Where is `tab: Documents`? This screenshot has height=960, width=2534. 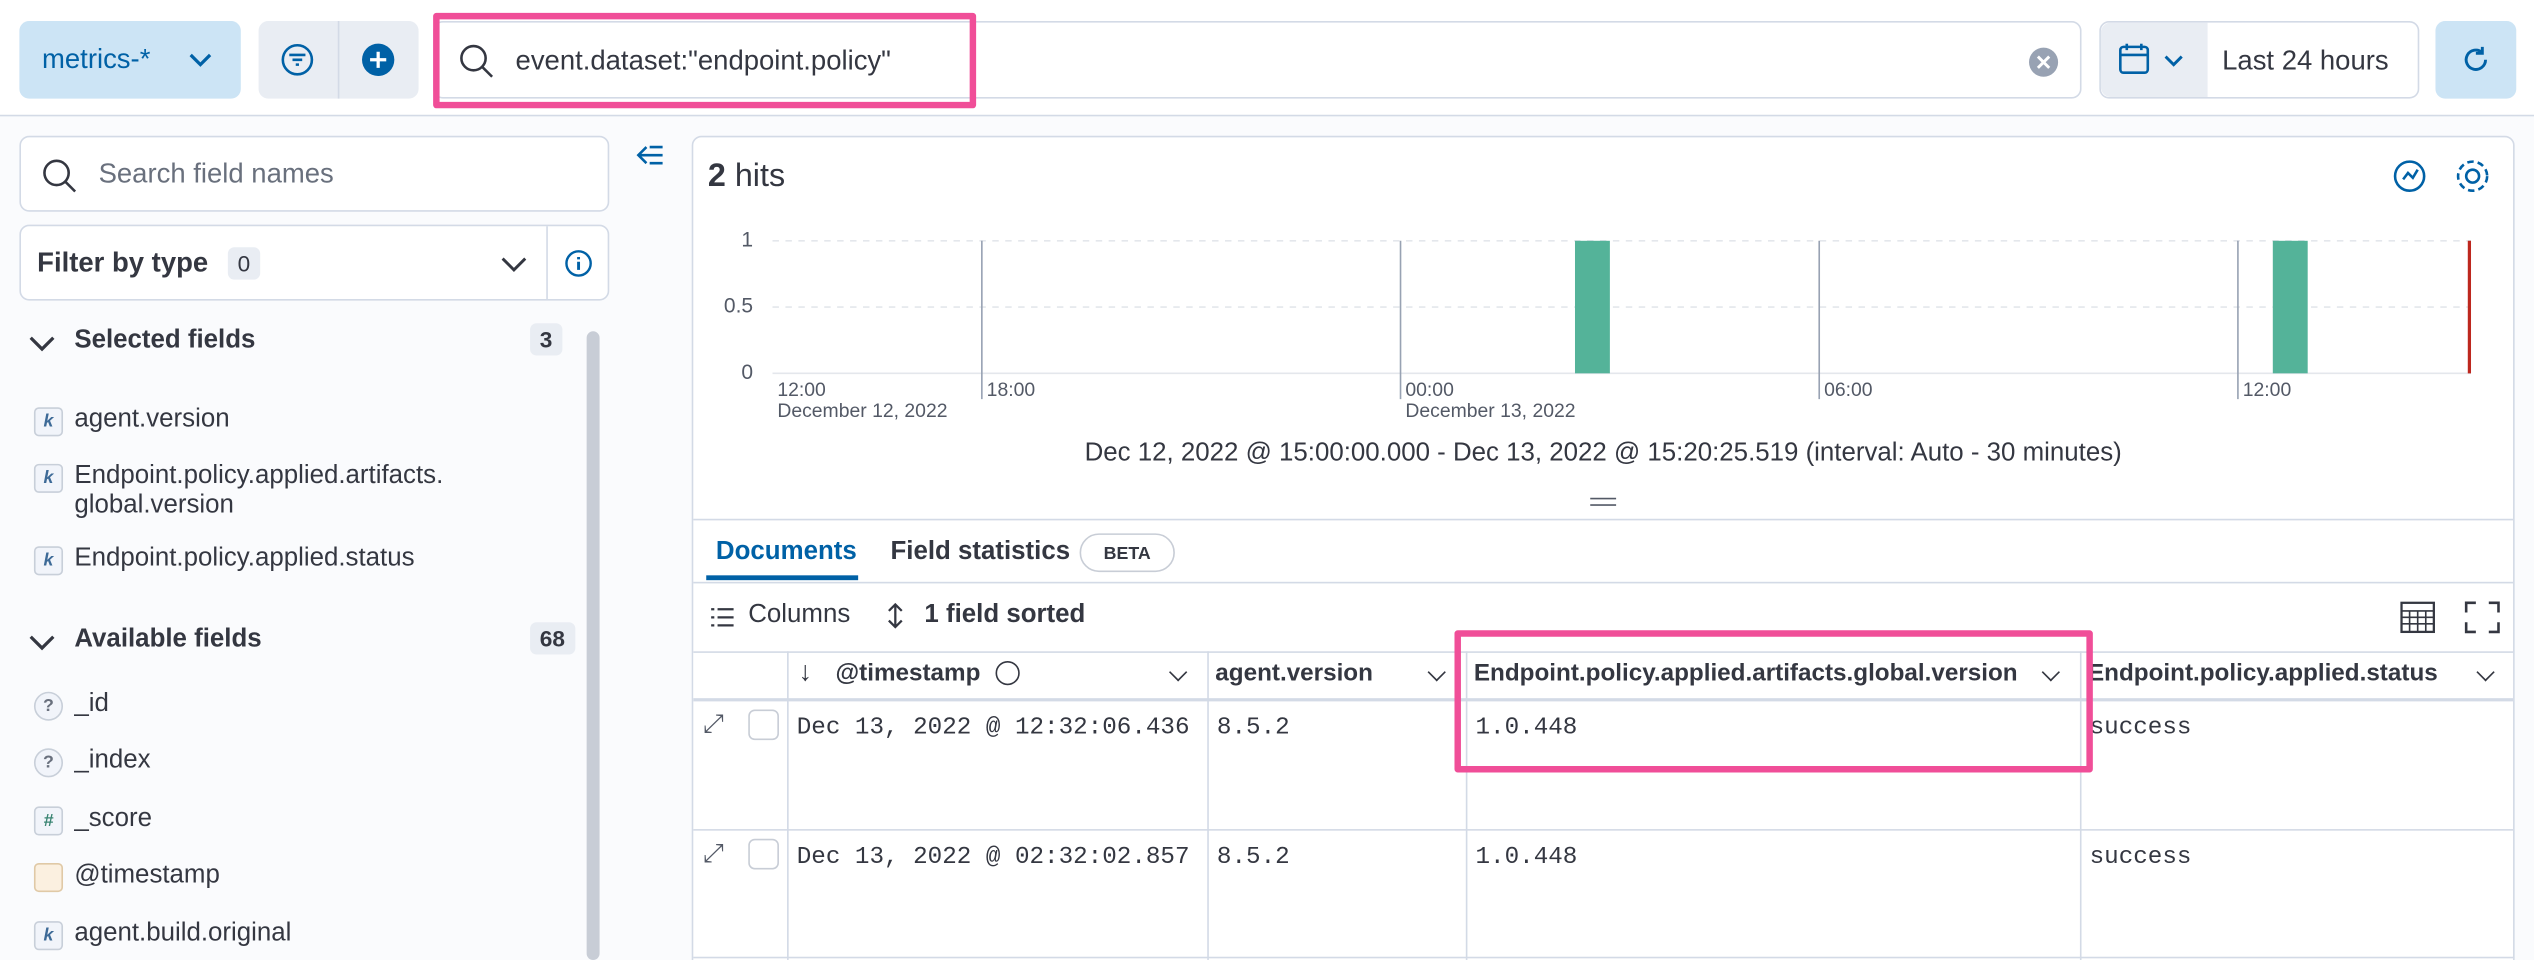 tab: Documents is located at coordinates (786, 552).